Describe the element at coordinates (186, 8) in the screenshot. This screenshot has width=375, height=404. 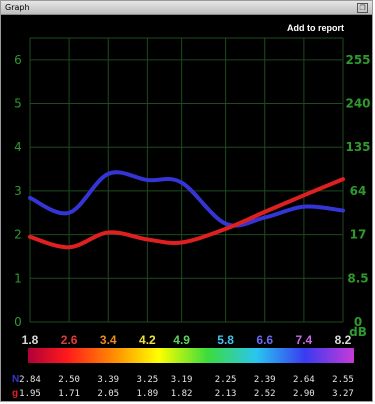
I see `title-bar: Graph ❐` at that location.